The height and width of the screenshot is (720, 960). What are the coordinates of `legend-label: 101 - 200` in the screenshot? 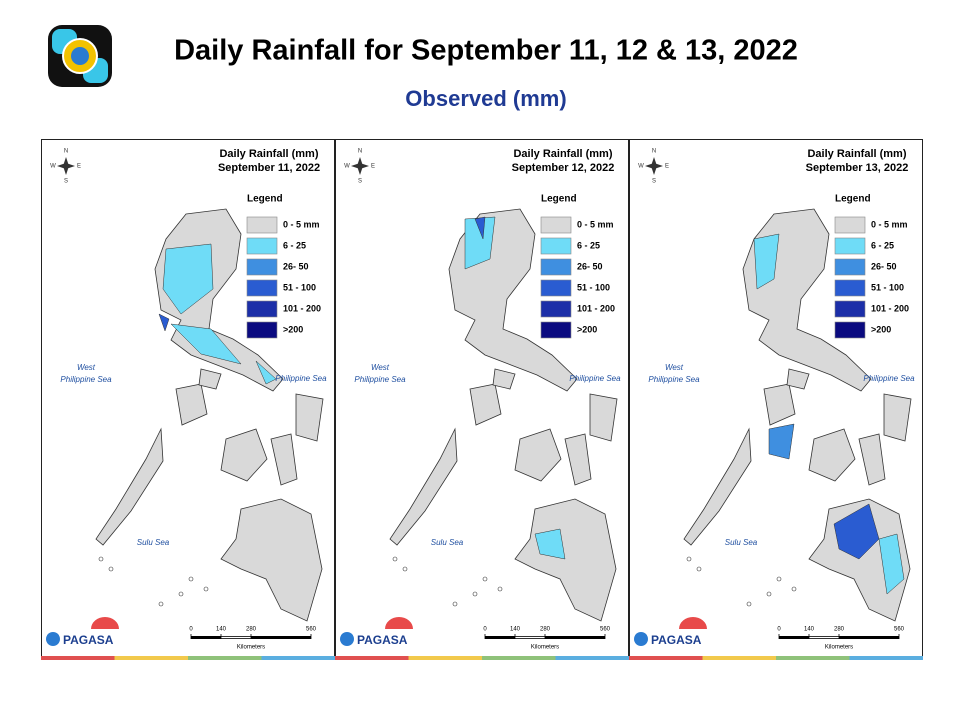 It's located at (596, 308).